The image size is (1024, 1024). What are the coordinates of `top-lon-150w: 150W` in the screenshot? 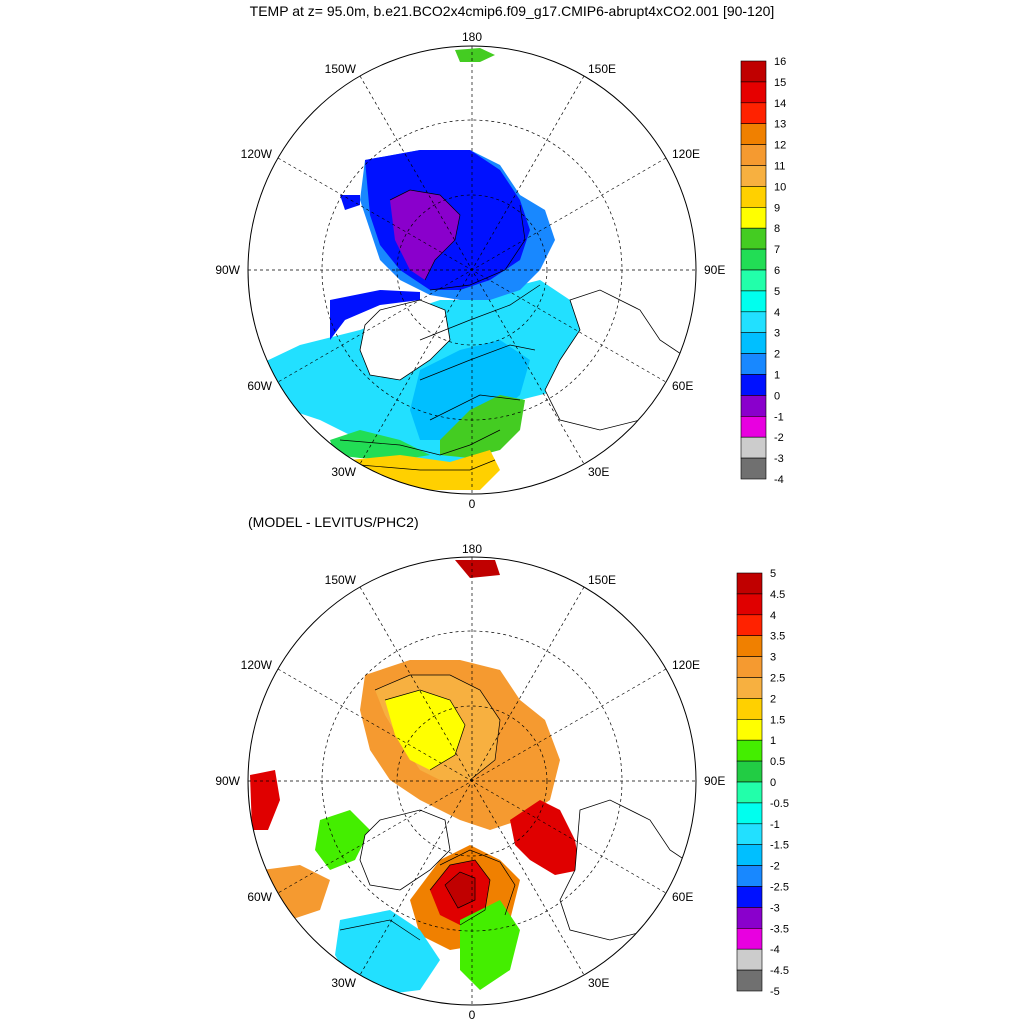 It's located at (341, 69).